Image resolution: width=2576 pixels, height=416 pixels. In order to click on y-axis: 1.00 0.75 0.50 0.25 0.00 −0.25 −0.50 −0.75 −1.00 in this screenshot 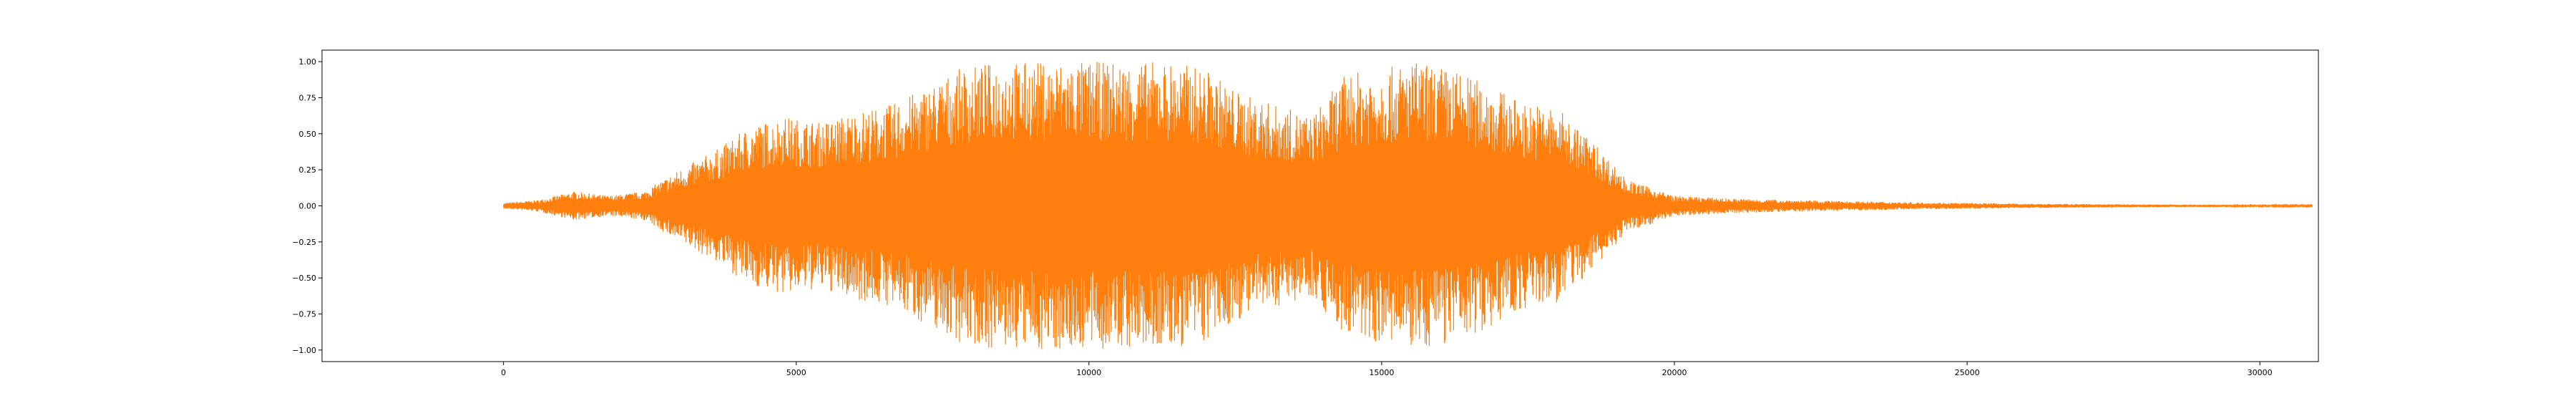, I will do `click(307, 206)`.